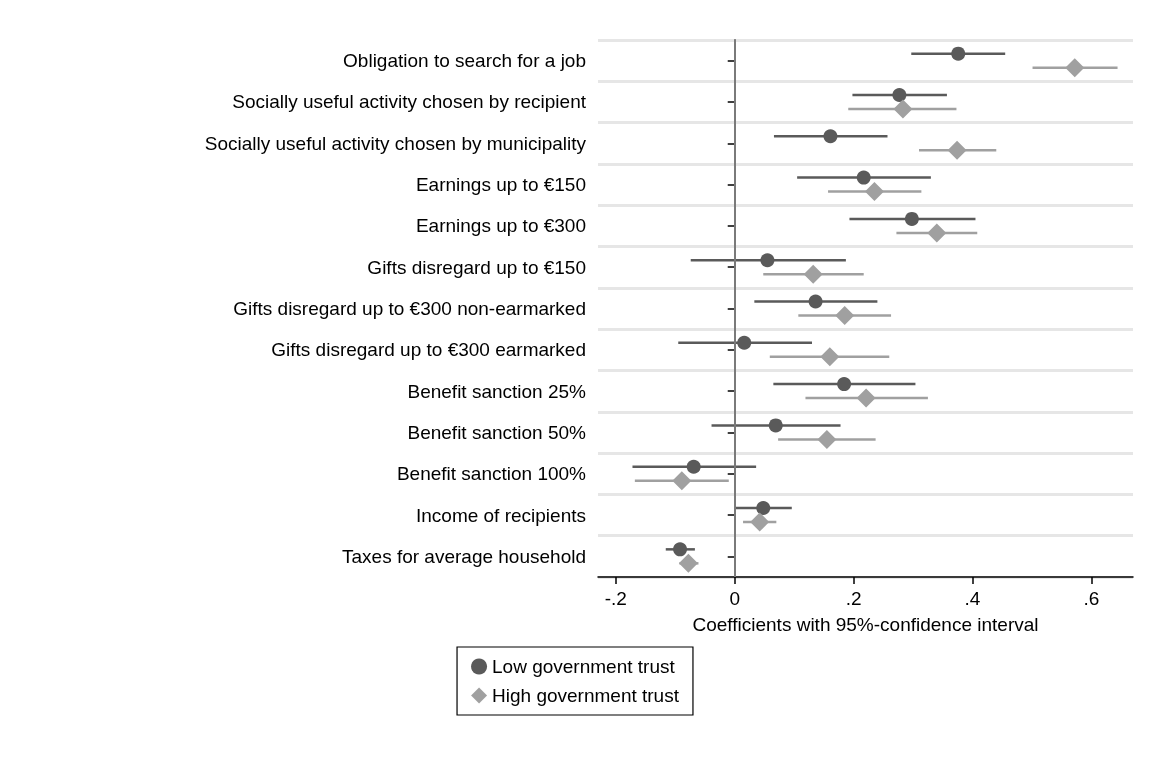 The width and height of the screenshot is (1150, 769). Describe the element at coordinates (409, 102) in the screenshot. I see `y-tick-label: Socially useful activity chosen by recipient` at that location.